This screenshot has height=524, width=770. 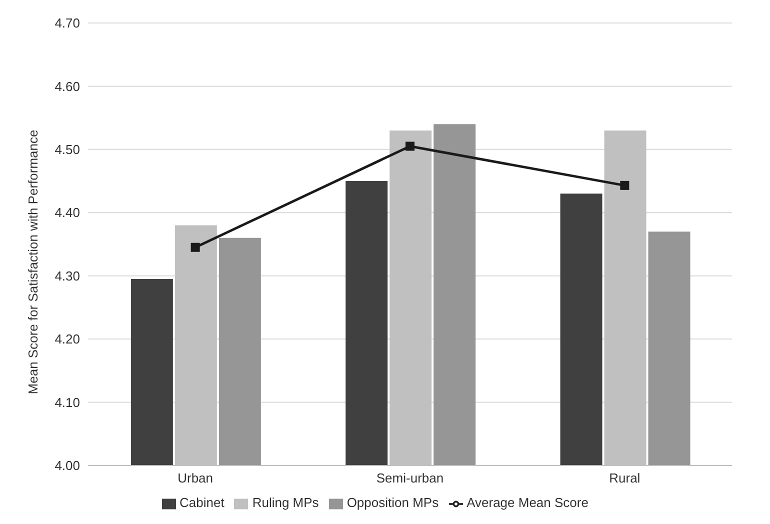 What do you see at coordinates (67, 466) in the screenshot?
I see `y-tick-label: 4.00` at bounding box center [67, 466].